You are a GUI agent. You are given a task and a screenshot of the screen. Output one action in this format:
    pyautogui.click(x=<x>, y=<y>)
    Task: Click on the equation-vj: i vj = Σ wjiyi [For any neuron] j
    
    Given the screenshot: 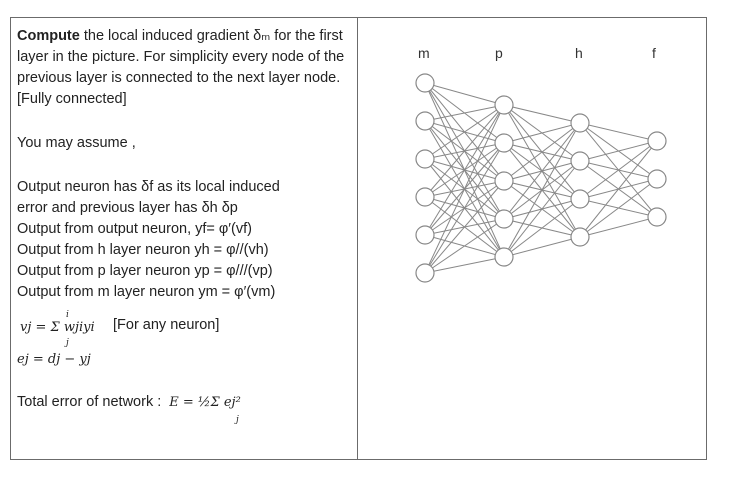 What is the action you would take?
    pyautogui.click(x=184, y=328)
    